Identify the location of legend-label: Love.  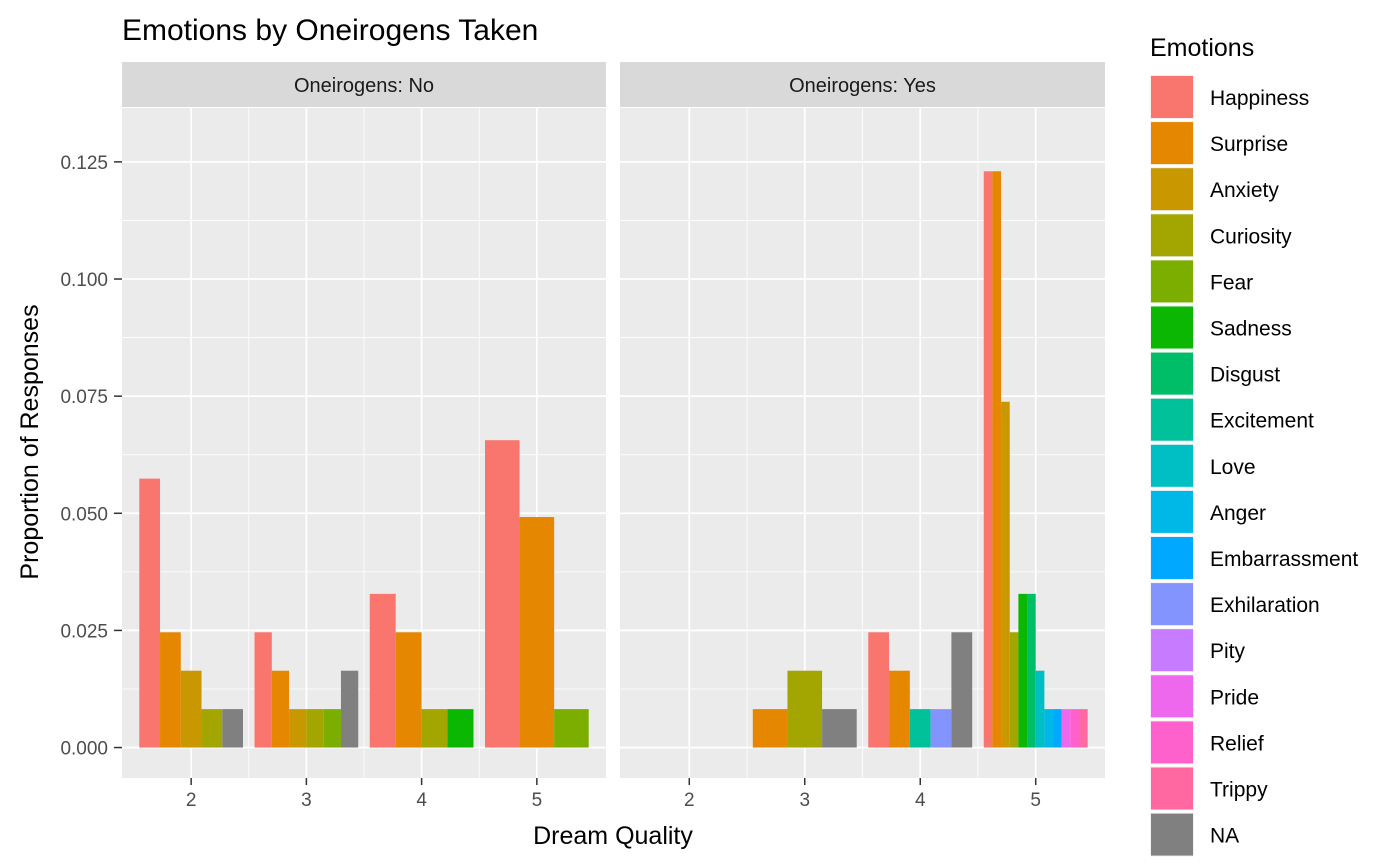
(1233, 467).